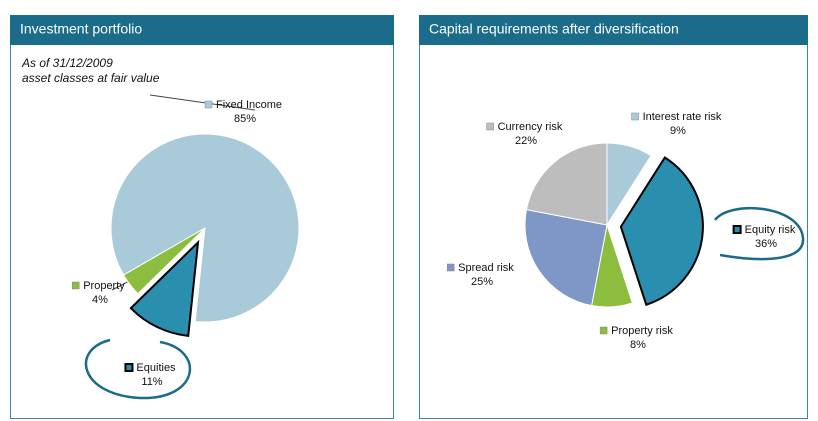 This screenshot has height=421, width=818. What do you see at coordinates (91, 78) in the screenshot?
I see `chart-subtitle: asset classes at fair value` at bounding box center [91, 78].